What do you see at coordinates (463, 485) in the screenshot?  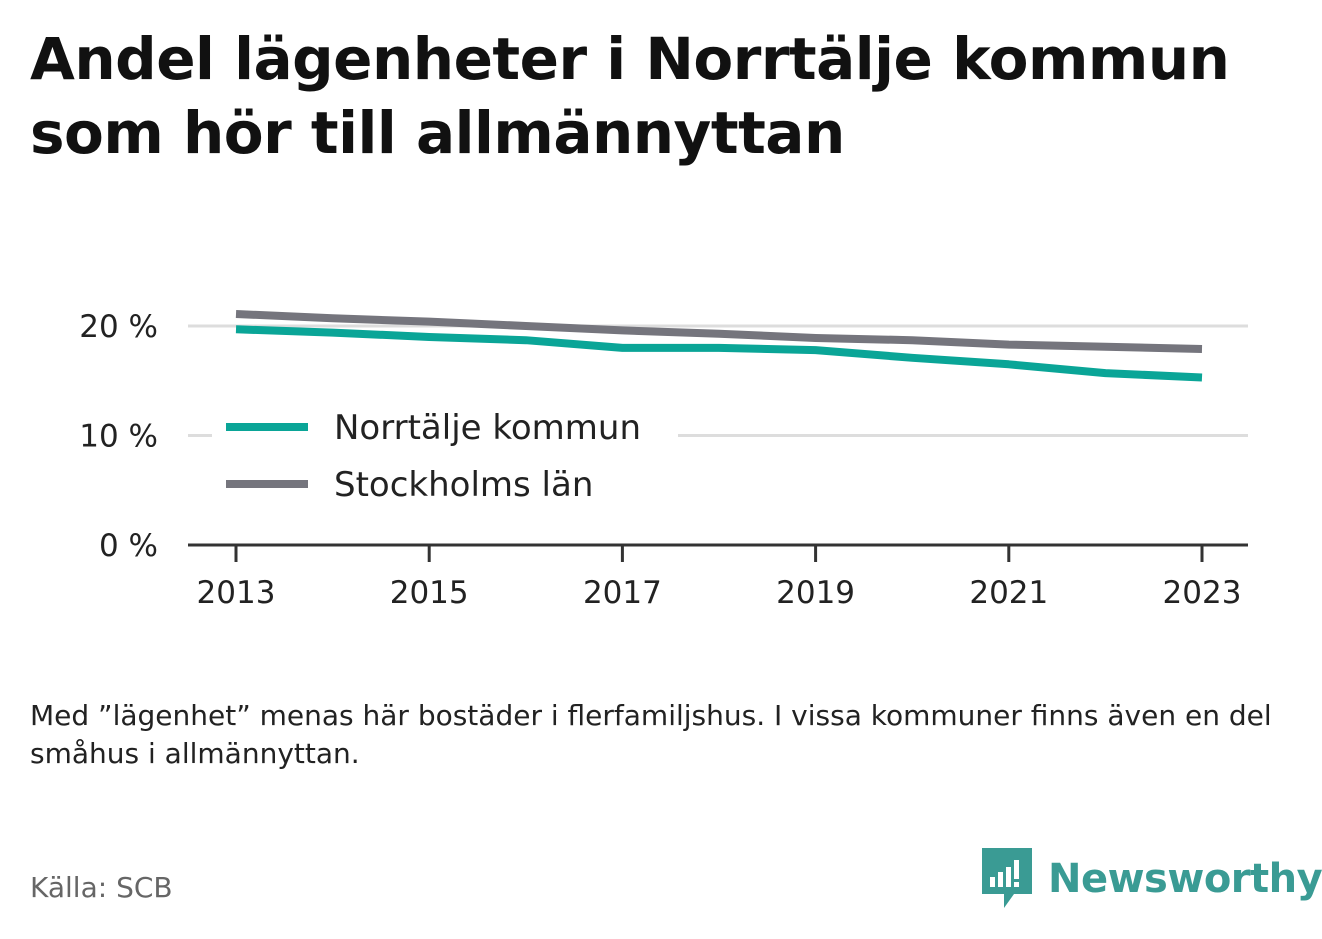 I see `legend-label: Stockholms län` at bounding box center [463, 485].